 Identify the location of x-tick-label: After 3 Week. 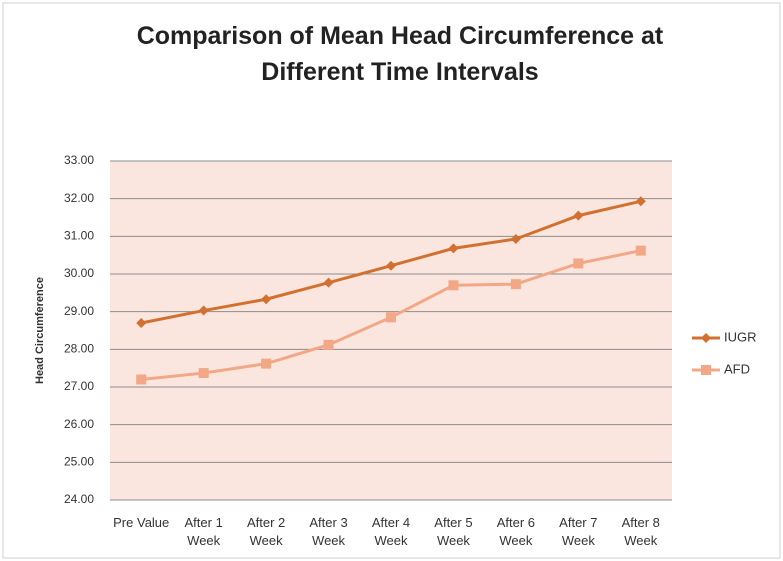
(328, 531).